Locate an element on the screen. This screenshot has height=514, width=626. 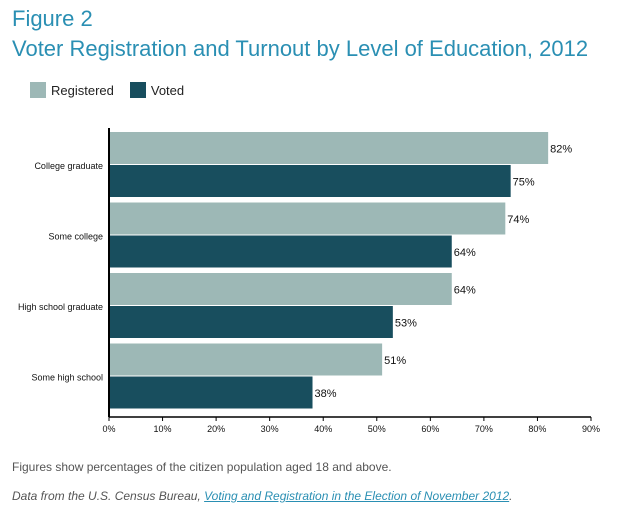
data-label-voted-2: 64% is located at coordinates (465, 253).